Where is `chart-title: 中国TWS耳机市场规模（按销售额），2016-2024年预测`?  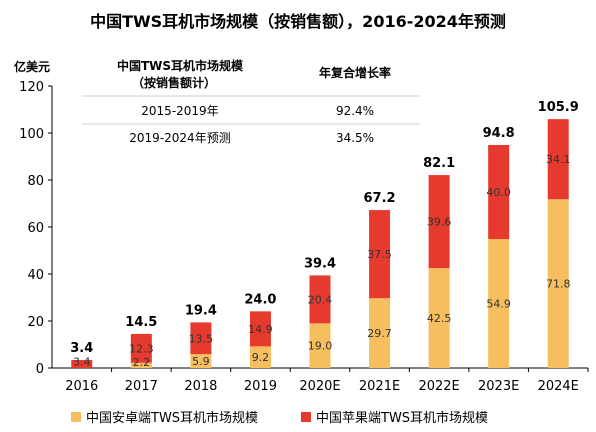
chart-title: 中国TWS耳机市场规模（按销售额），2016-2024年预测 is located at coordinates (298, 21).